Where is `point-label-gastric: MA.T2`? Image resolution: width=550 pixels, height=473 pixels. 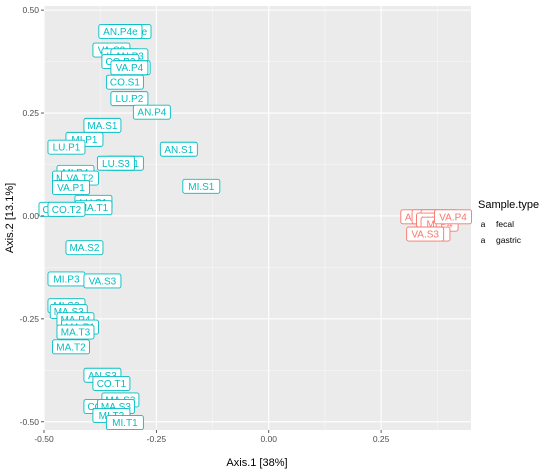
point-label-gastric: MA.T2 is located at coordinates (71, 347).